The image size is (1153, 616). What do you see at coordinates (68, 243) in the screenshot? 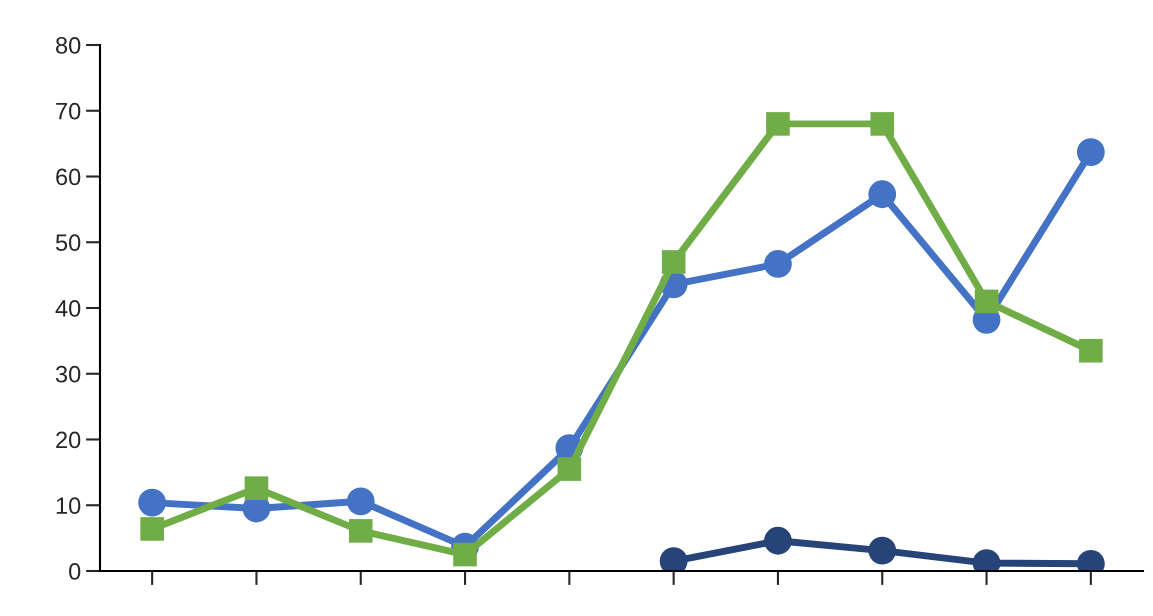
I see `y-tick-label: 50` at bounding box center [68, 243].